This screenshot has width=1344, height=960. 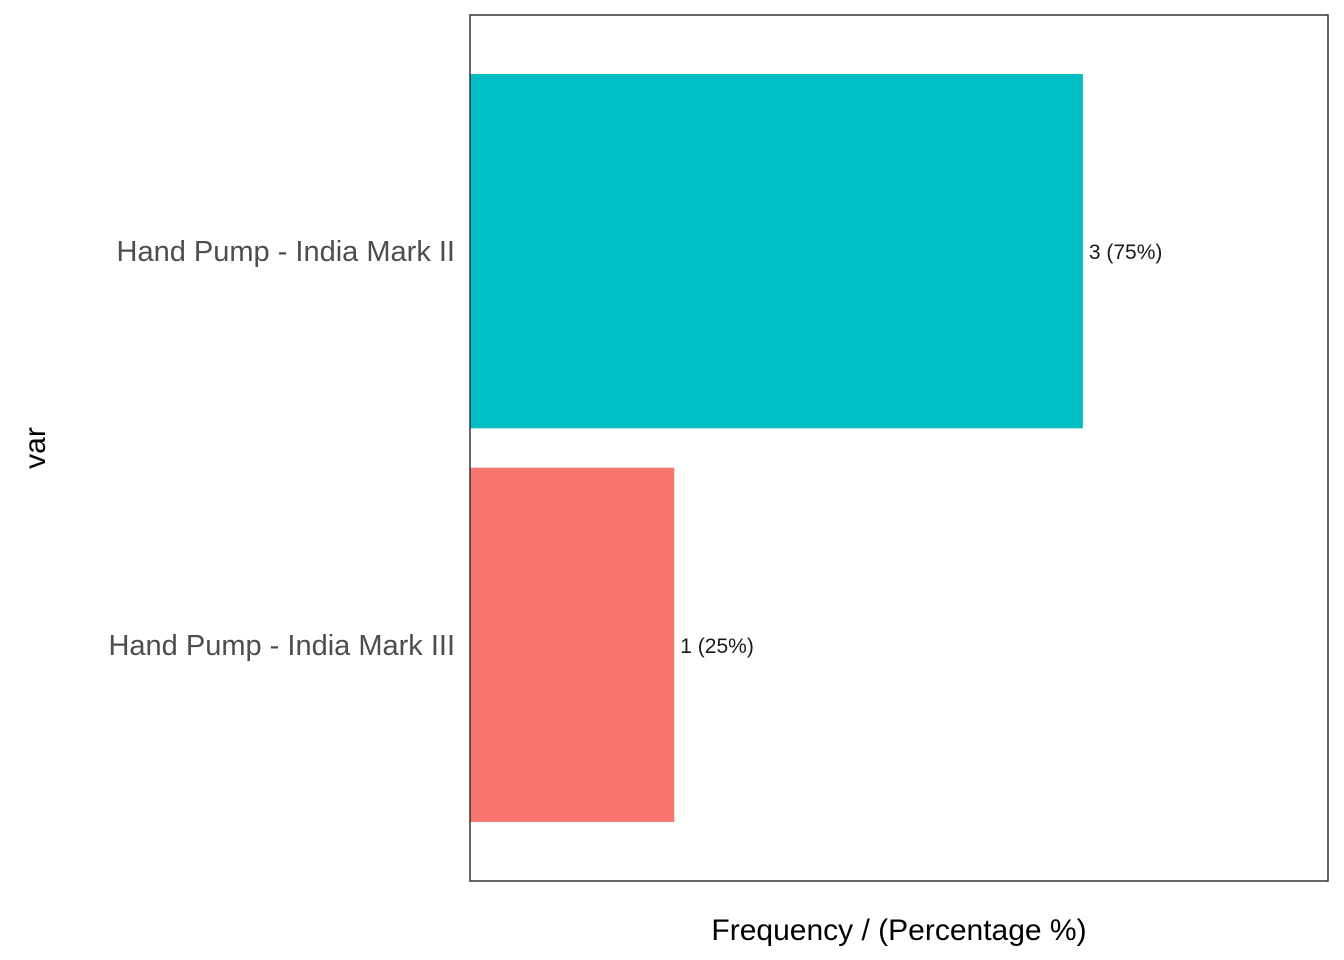 I want to click on data-label-1: 3 (75%), so click(x=1126, y=252).